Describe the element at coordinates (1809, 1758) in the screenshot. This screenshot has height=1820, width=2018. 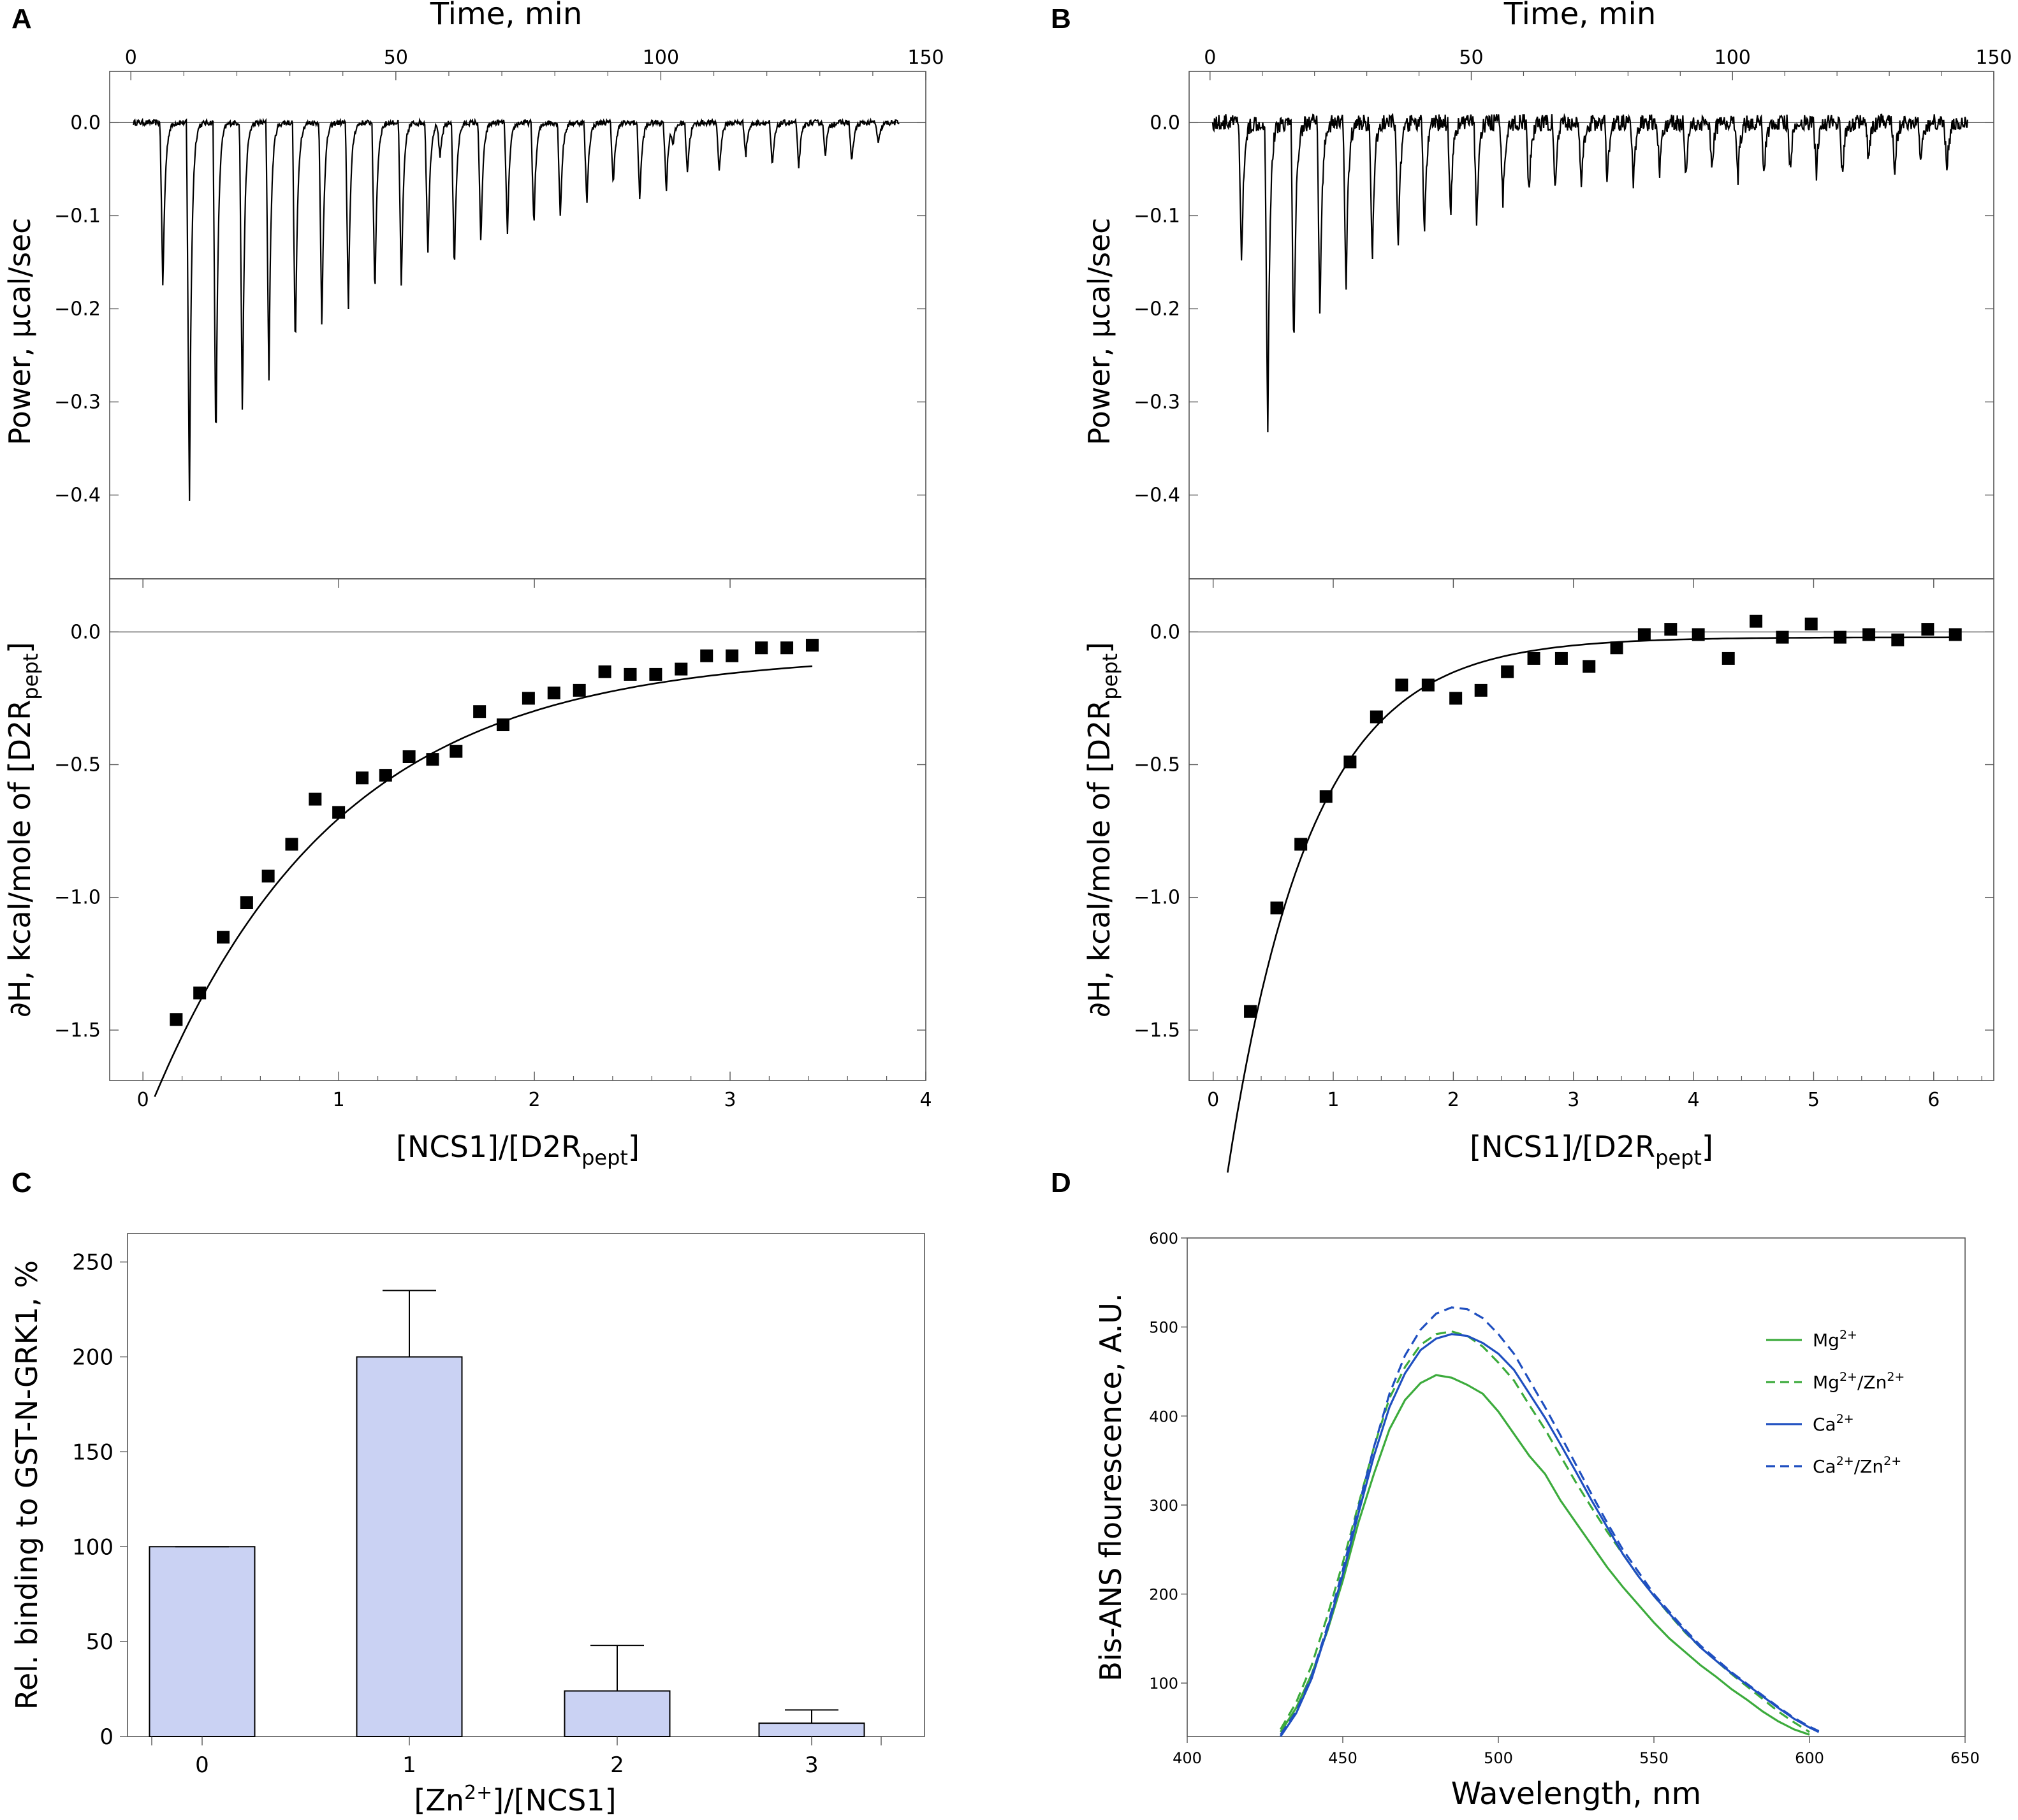
I see `x-tick-label: 600` at that location.